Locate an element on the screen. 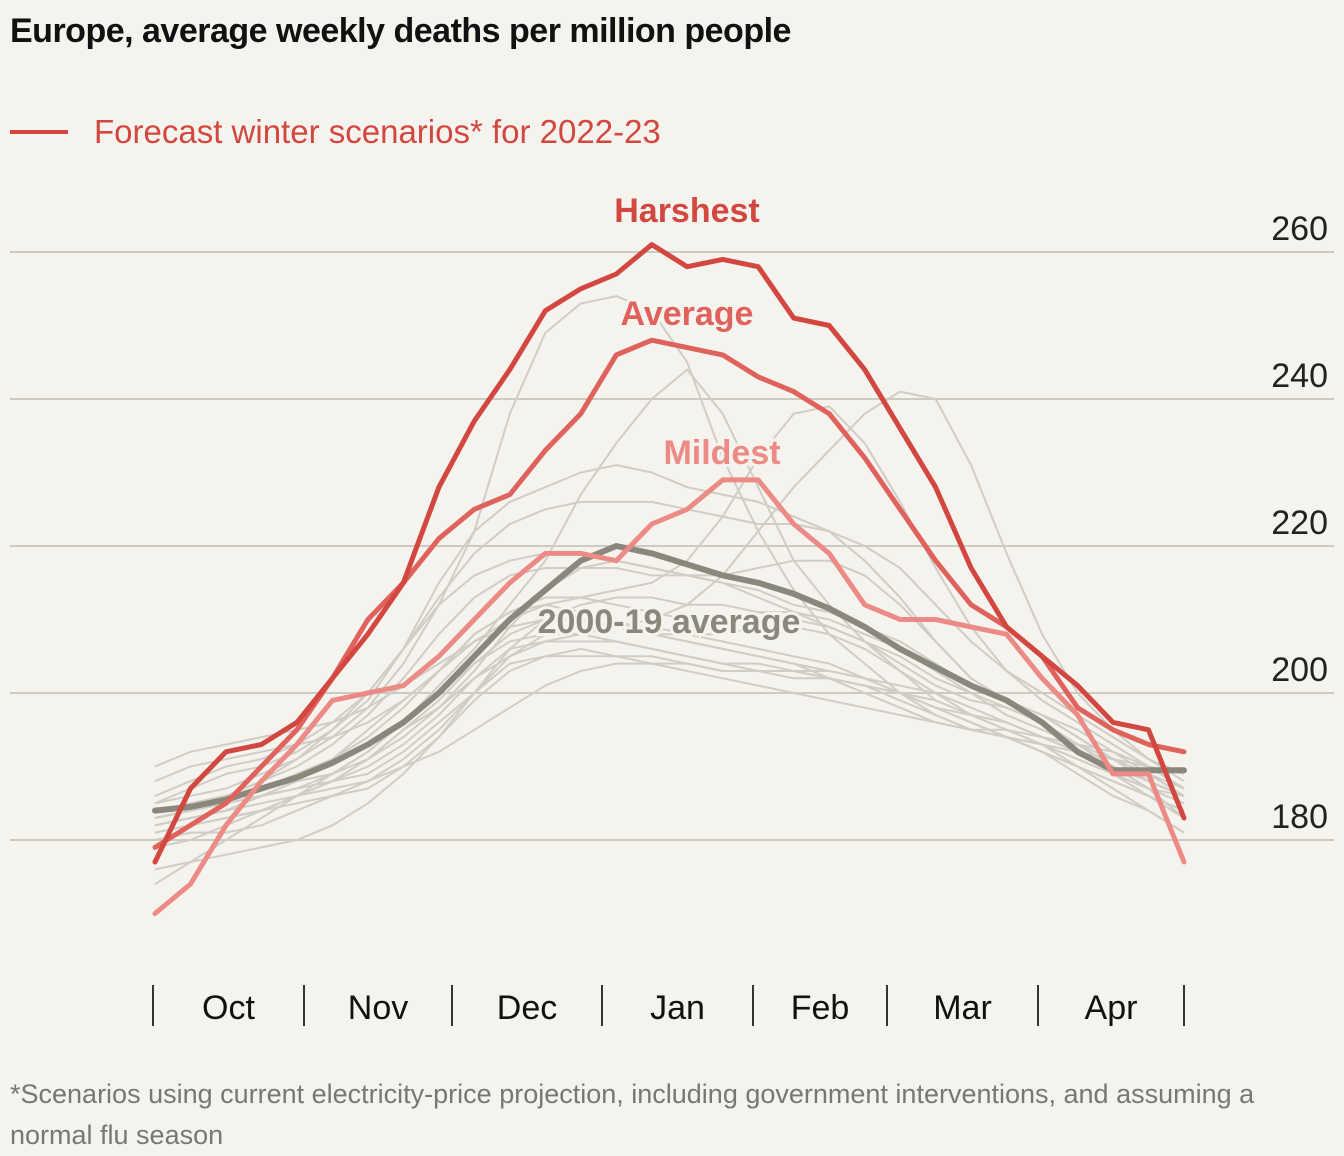 The height and width of the screenshot is (1156, 1344). y-axis-ticks: 180 200 220 240 260 is located at coordinates (1299, 523).